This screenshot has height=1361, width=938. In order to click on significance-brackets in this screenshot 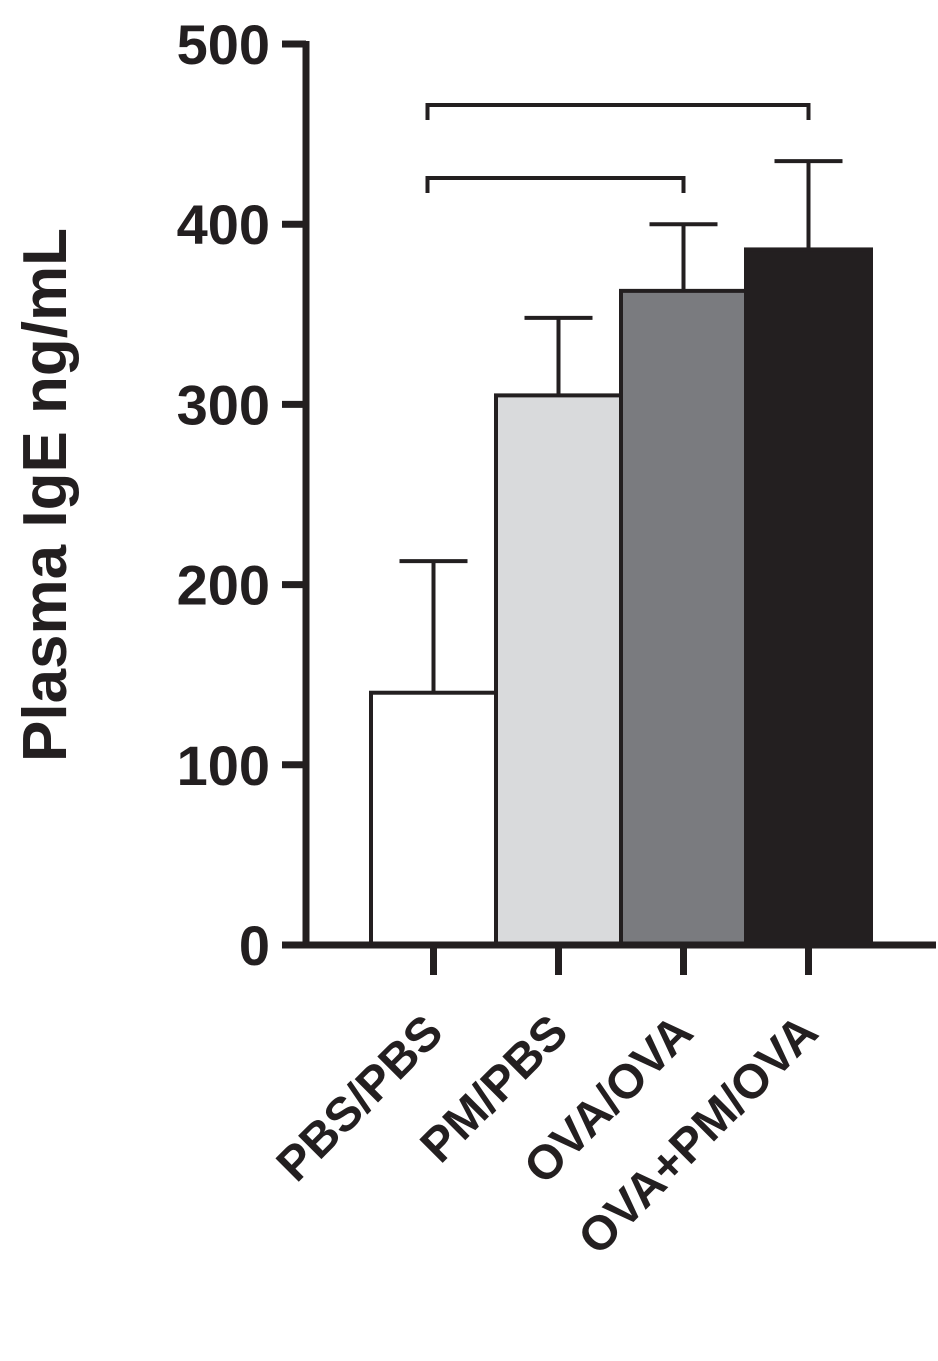, I will do `click(618, 148)`.